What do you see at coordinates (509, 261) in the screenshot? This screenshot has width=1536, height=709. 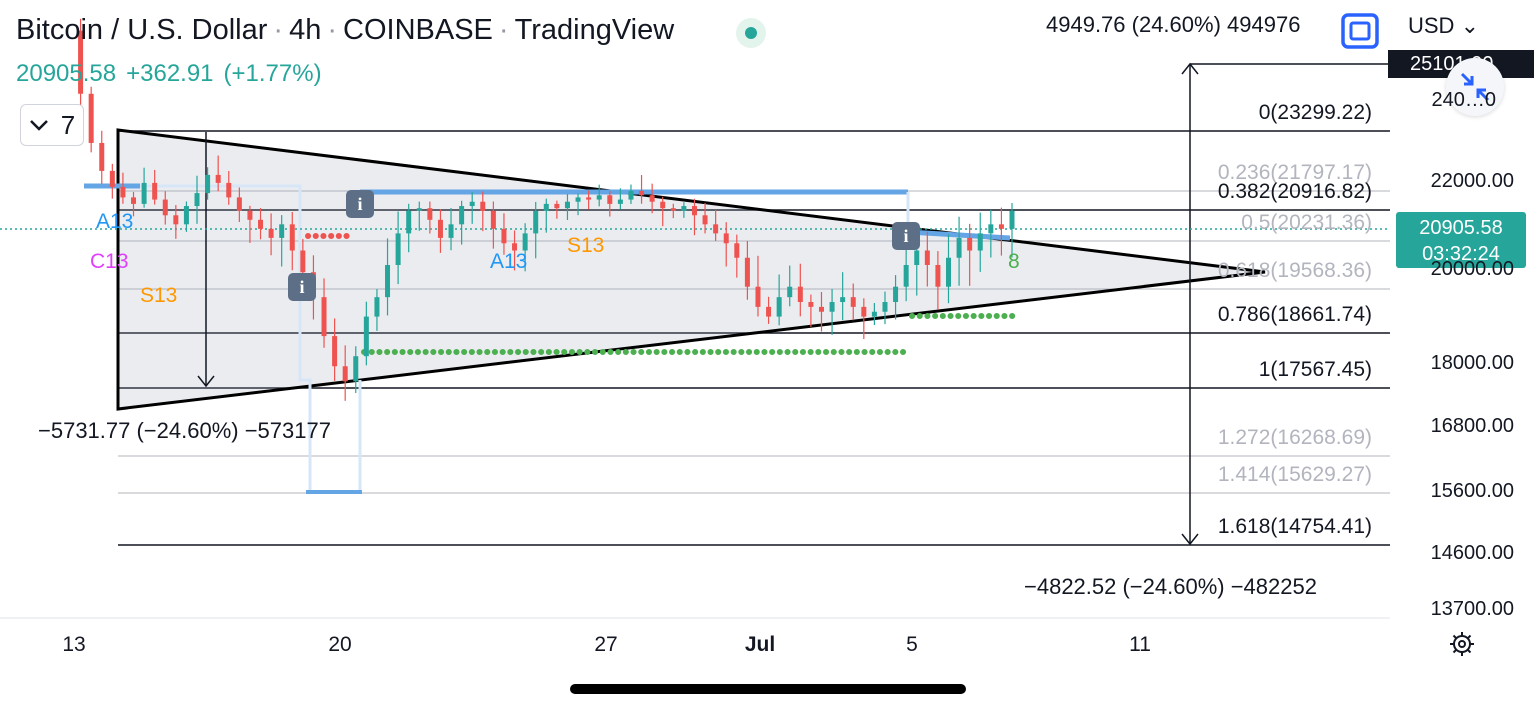 I see `a13-label-mid: A13` at bounding box center [509, 261].